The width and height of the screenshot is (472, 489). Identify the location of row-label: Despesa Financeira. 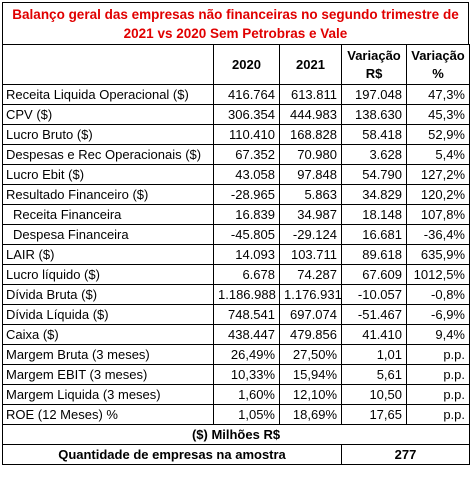
(108, 234).